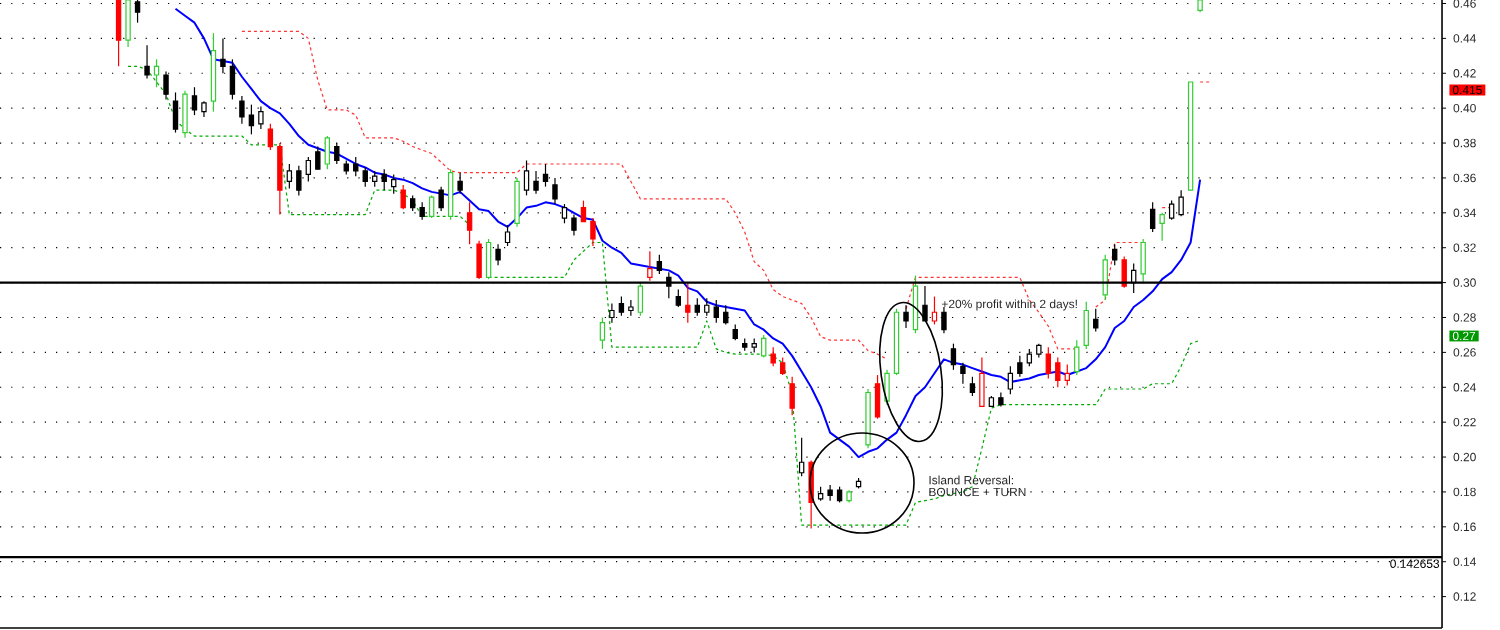 The width and height of the screenshot is (1500, 630). What do you see at coordinates (1464, 527) in the screenshot?
I see `y-tick-label: 0.16` at bounding box center [1464, 527].